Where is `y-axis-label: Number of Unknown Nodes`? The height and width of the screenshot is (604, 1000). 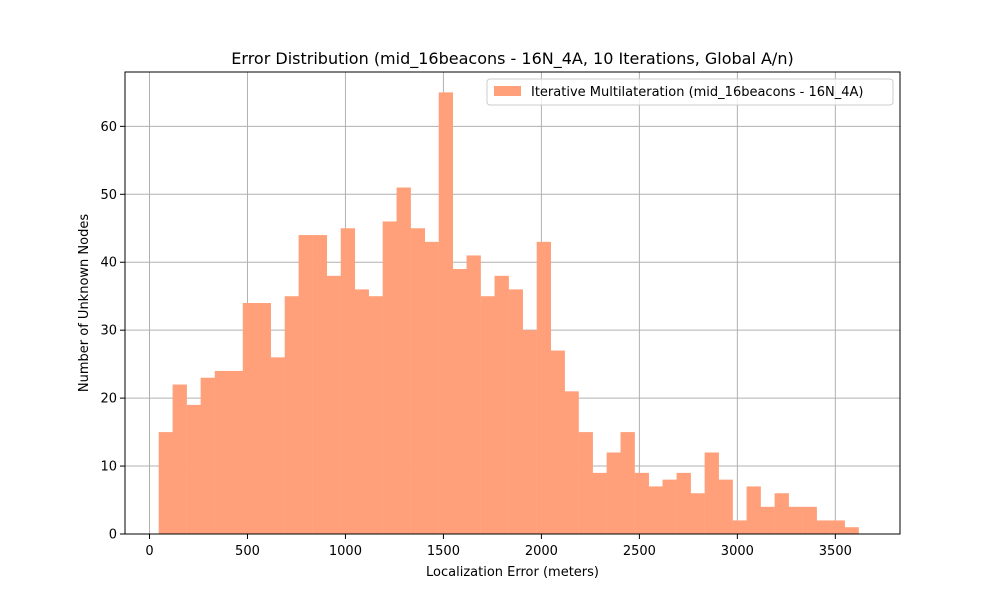 y-axis-label: Number of Unknown Nodes is located at coordinates (84, 303).